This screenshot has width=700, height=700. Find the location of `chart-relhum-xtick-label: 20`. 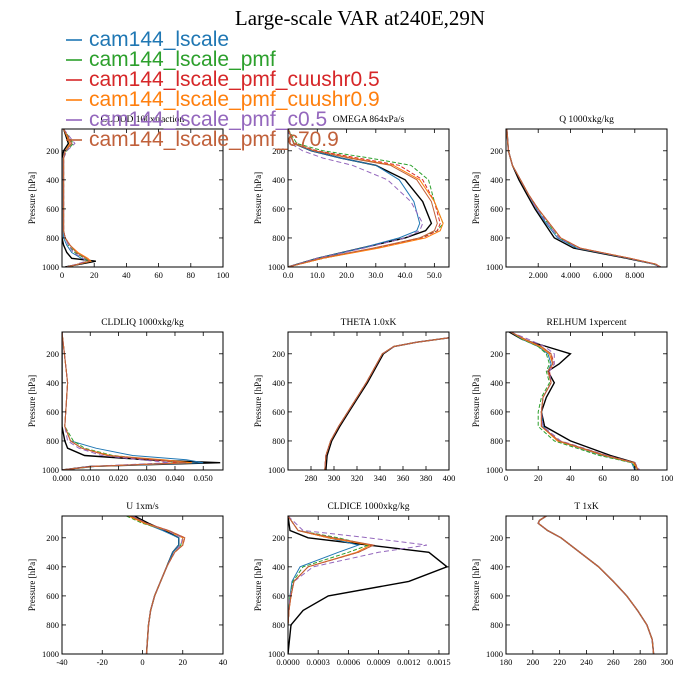

chart-relhum-xtick-label: 20 is located at coordinates (538, 478).